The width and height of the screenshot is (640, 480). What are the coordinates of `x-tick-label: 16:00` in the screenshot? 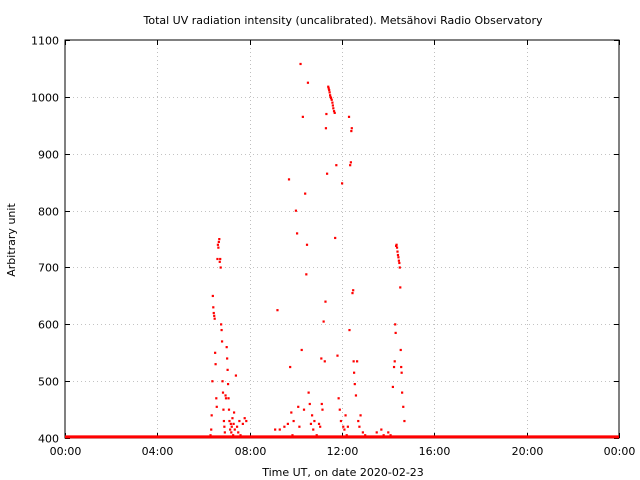 It's located at (435, 451).